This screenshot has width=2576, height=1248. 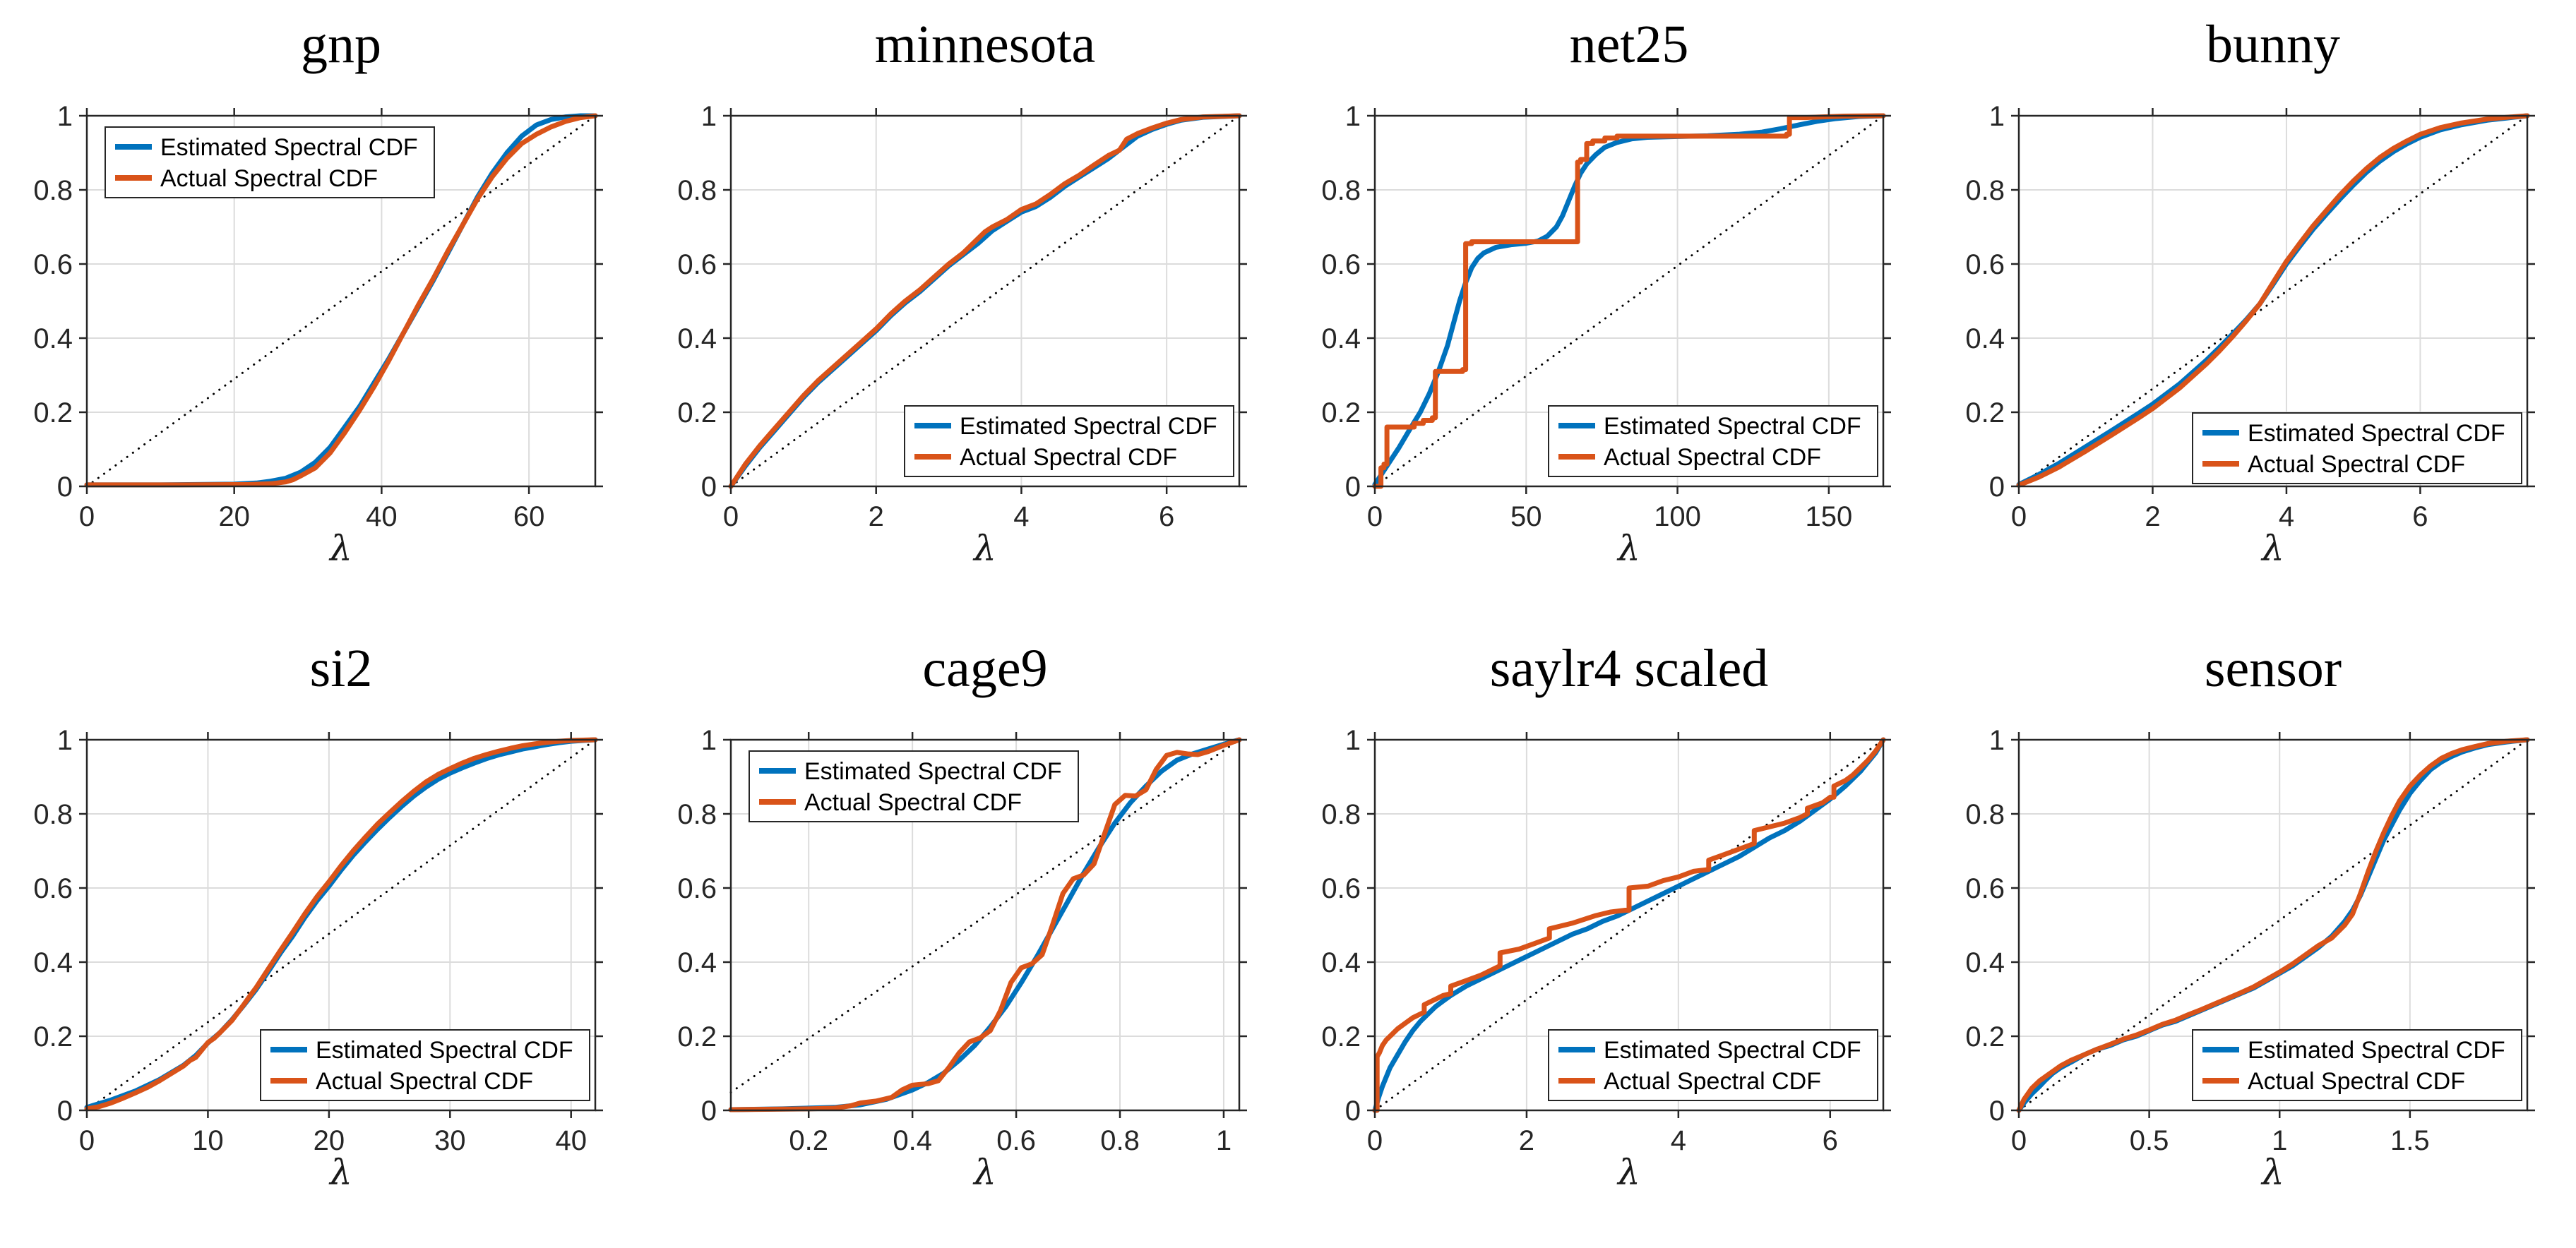 I want to click on x-tick-label: 100, so click(x=1677, y=517).